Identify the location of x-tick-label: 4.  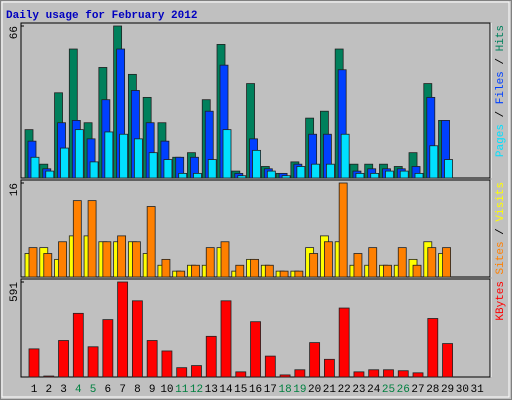
(78, 390).